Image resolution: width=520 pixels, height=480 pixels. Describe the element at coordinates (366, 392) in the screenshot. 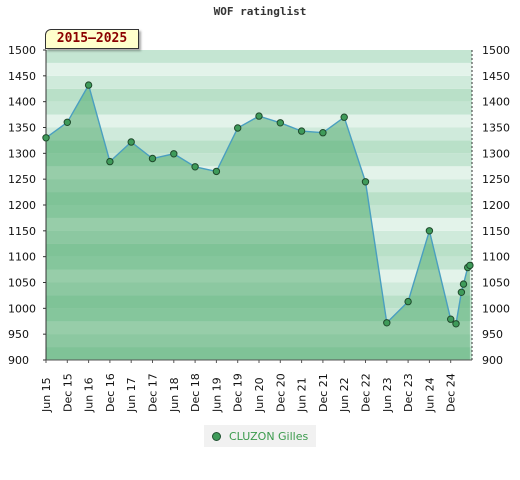

I see `x-tick-label: Dec 22` at that location.